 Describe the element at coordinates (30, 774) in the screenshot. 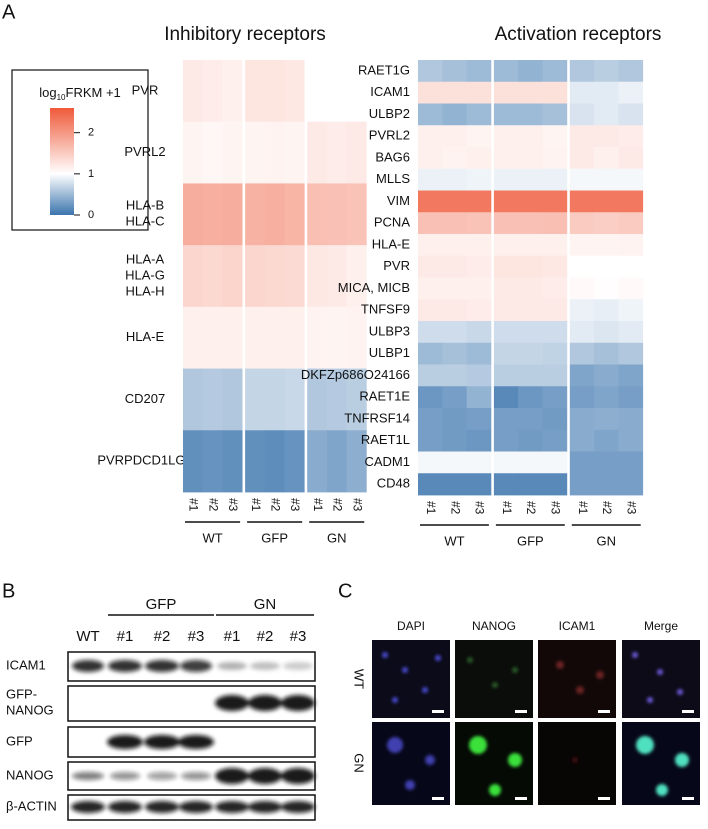

I see `blot-row-label: NANOG` at that location.